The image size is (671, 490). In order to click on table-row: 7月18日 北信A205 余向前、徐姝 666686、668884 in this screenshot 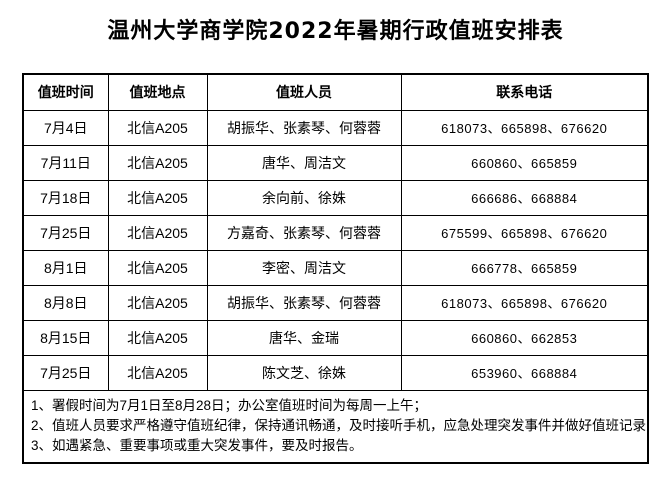, I will do `click(335, 197)`.